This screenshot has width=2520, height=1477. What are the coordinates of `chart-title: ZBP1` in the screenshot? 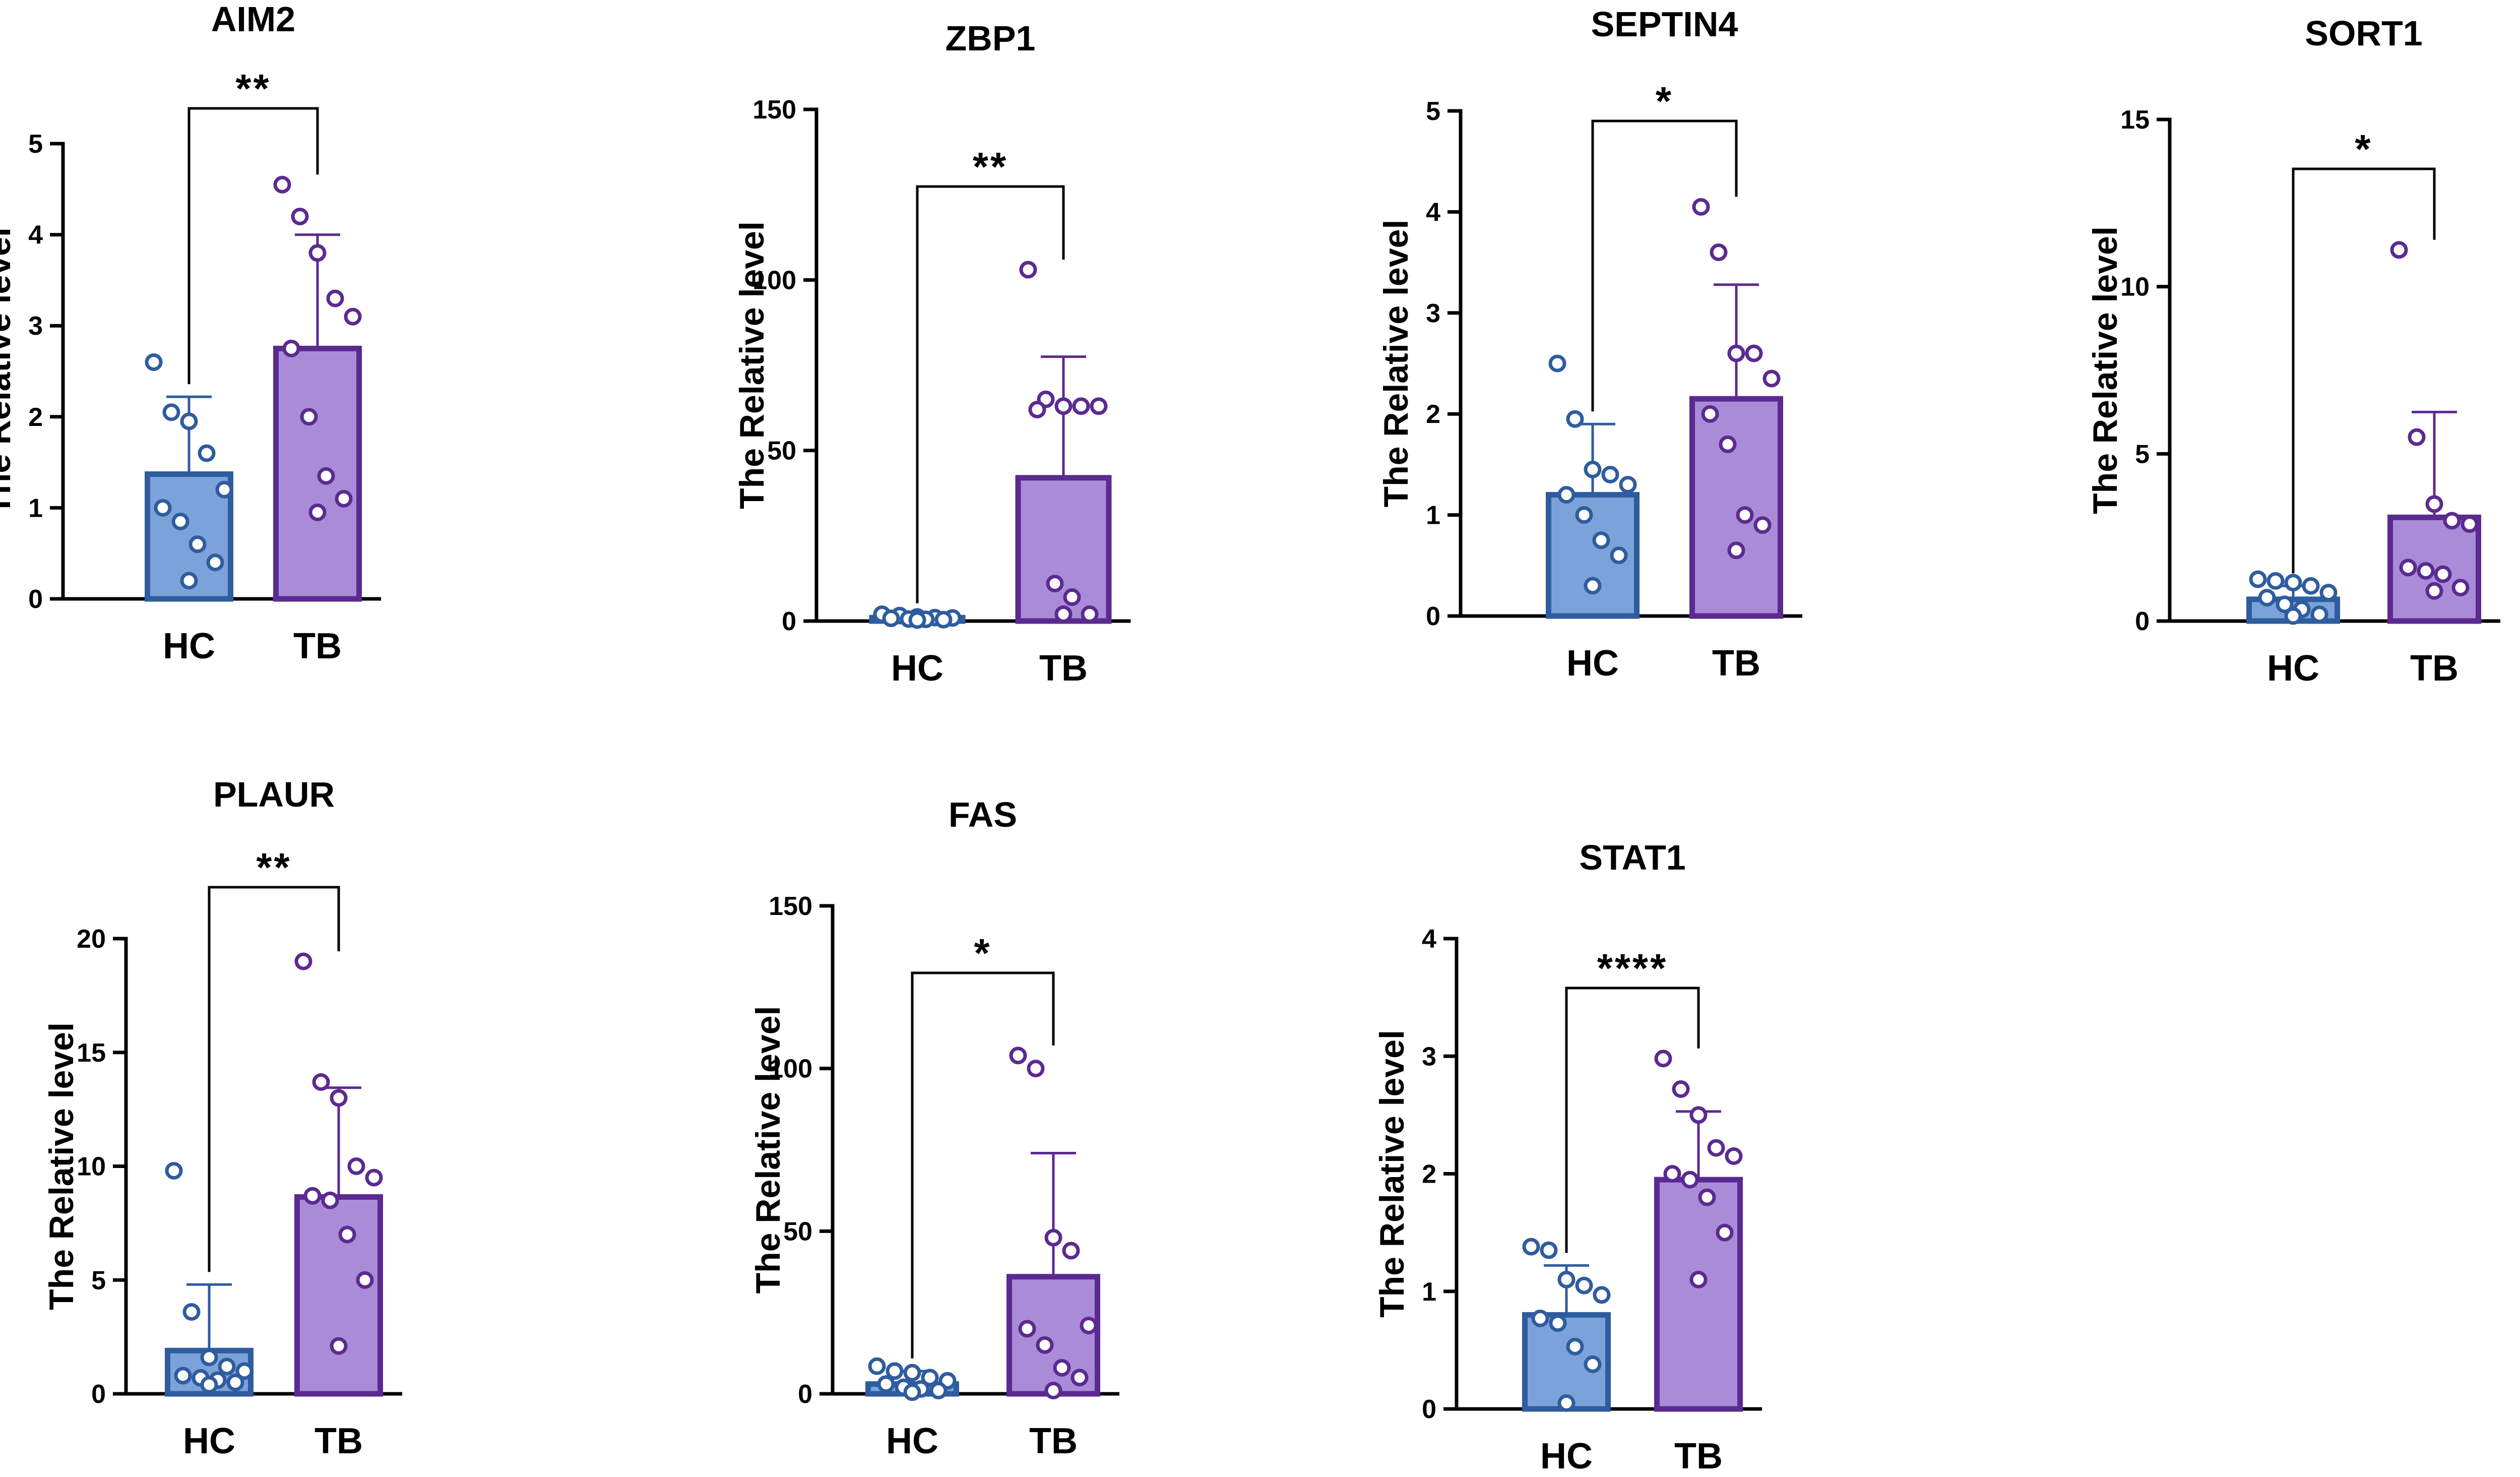 It's located at (991, 38).